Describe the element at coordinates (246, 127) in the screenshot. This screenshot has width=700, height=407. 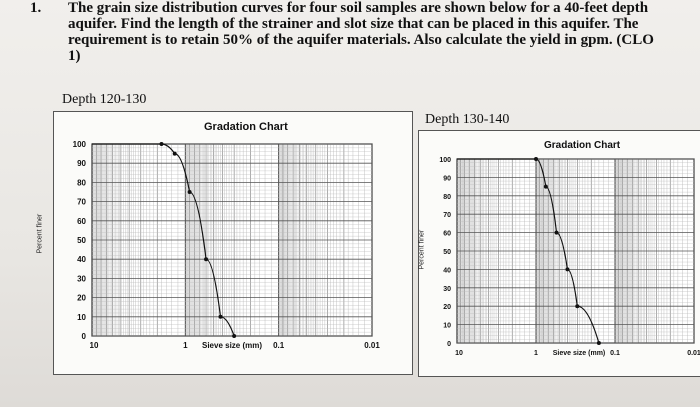
I see `chart-title-1: Gradation Chart` at that location.